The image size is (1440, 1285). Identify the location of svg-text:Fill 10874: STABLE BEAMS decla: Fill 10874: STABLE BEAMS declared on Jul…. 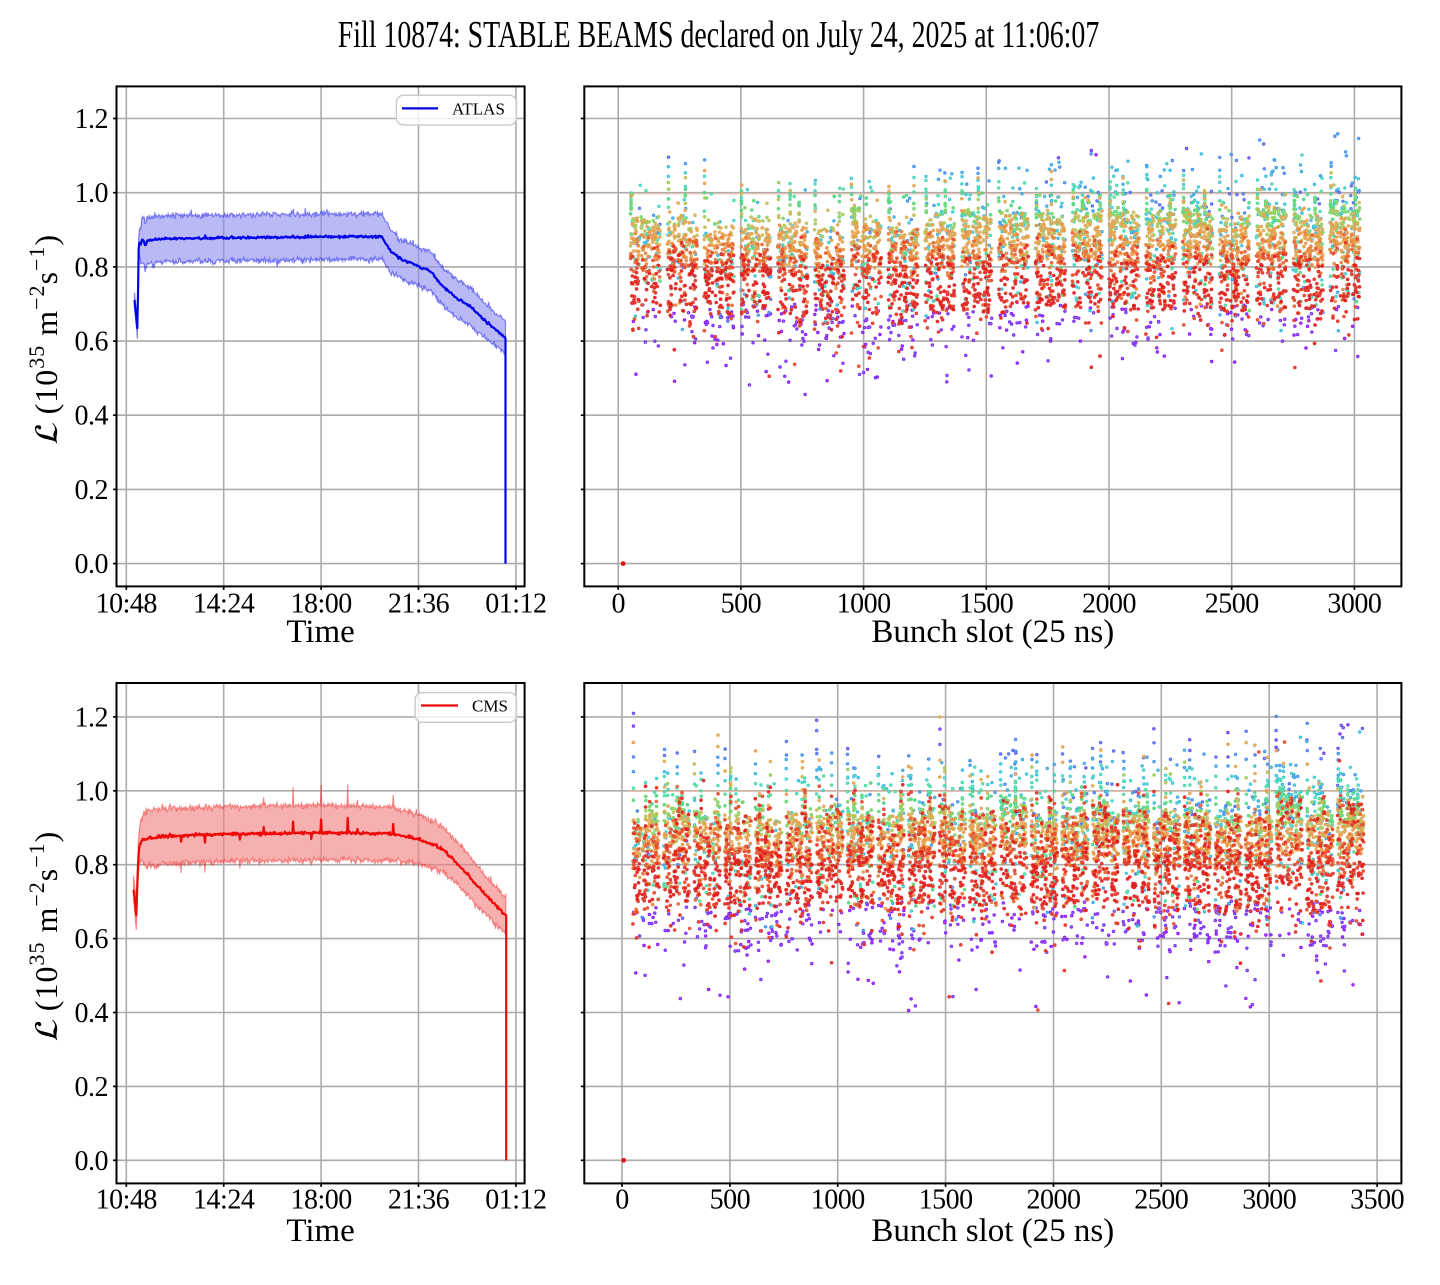
(719, 35).